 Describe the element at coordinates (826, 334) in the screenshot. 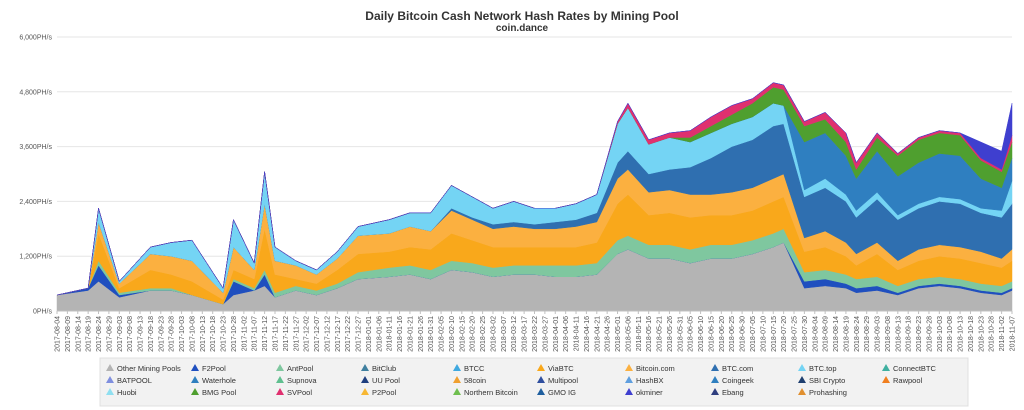

I see `x-tick-label: 2018-08-09` at that location.